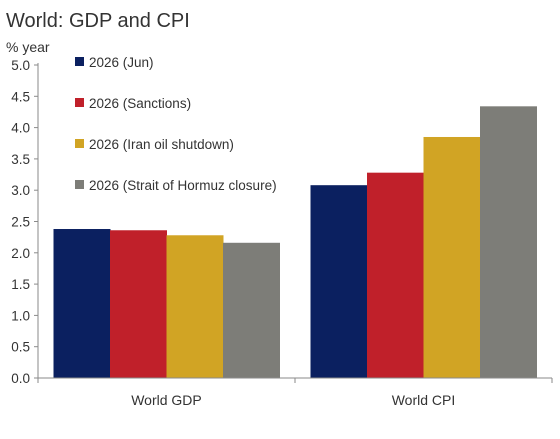 The height and width of the screenshot is (439, 560). I want to click on y-tick-label: 5.0, so click(20, 65).